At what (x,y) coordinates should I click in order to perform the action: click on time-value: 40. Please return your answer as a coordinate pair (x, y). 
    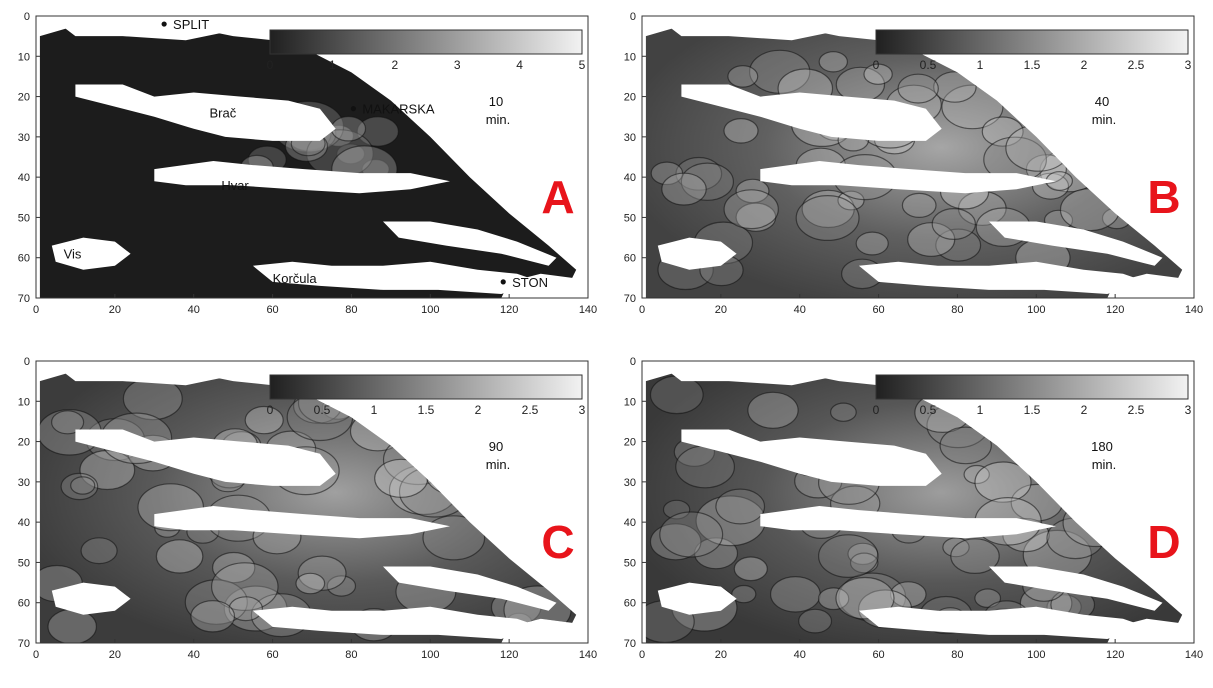
    Looking at the image, I should click on (1102, 101).